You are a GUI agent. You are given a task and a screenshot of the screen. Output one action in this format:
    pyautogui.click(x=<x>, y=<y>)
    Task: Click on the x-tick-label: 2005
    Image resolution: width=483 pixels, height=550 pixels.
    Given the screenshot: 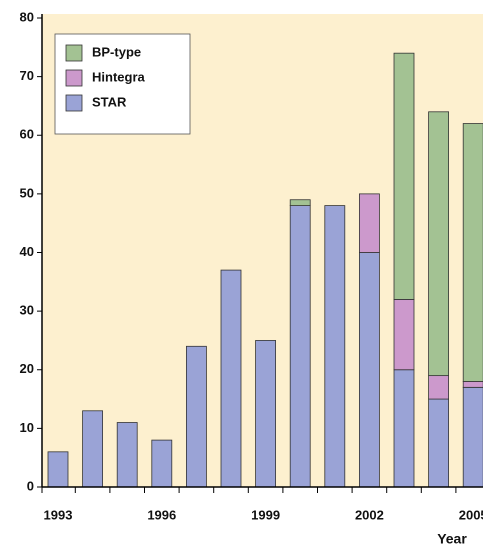 What is the action you would take?
    pyautogui.click(x=471, y=514)
    